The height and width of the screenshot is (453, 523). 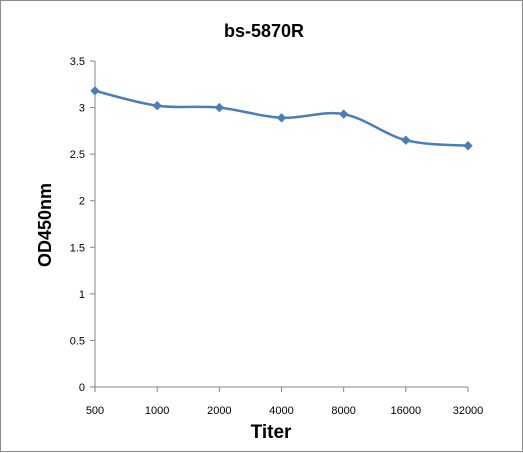 I want to click on x-tick-label: 4000, so click(x=281, y=411).